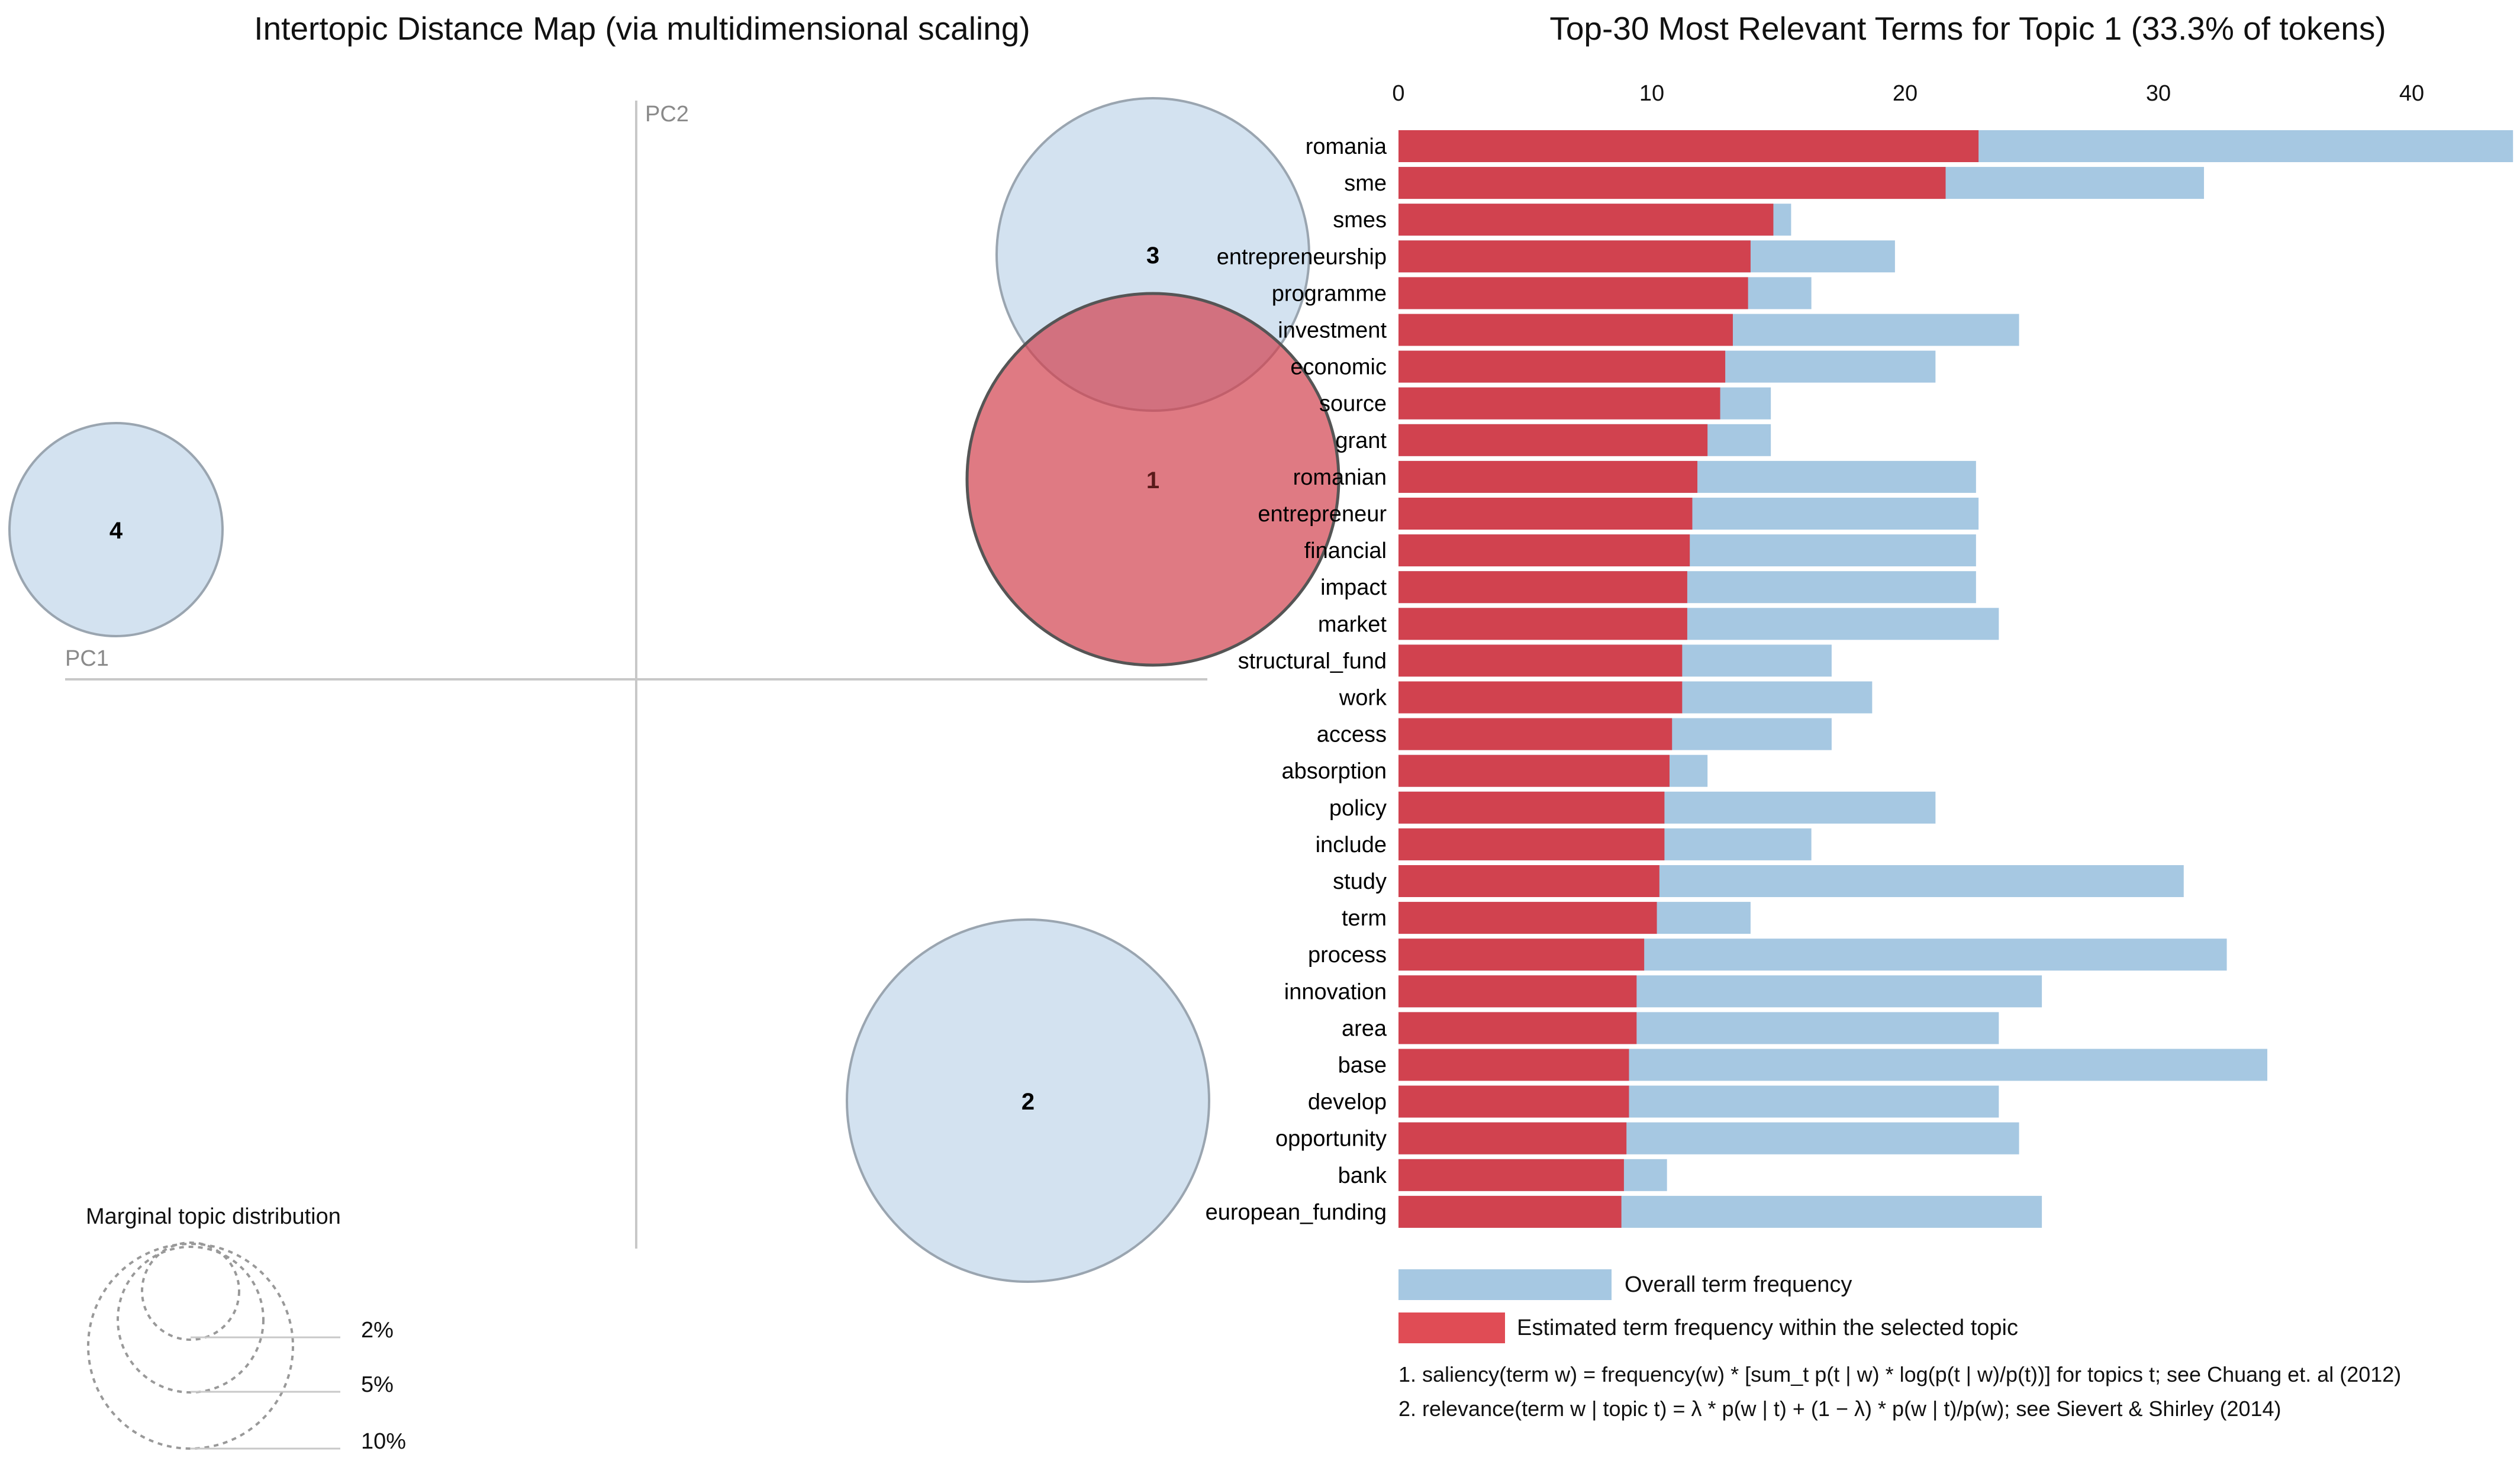  What do you see at coordinates (1451, 1327) in the screenshot?
I see `legend-swatch-topic` at bounding box center [1451, 1327].